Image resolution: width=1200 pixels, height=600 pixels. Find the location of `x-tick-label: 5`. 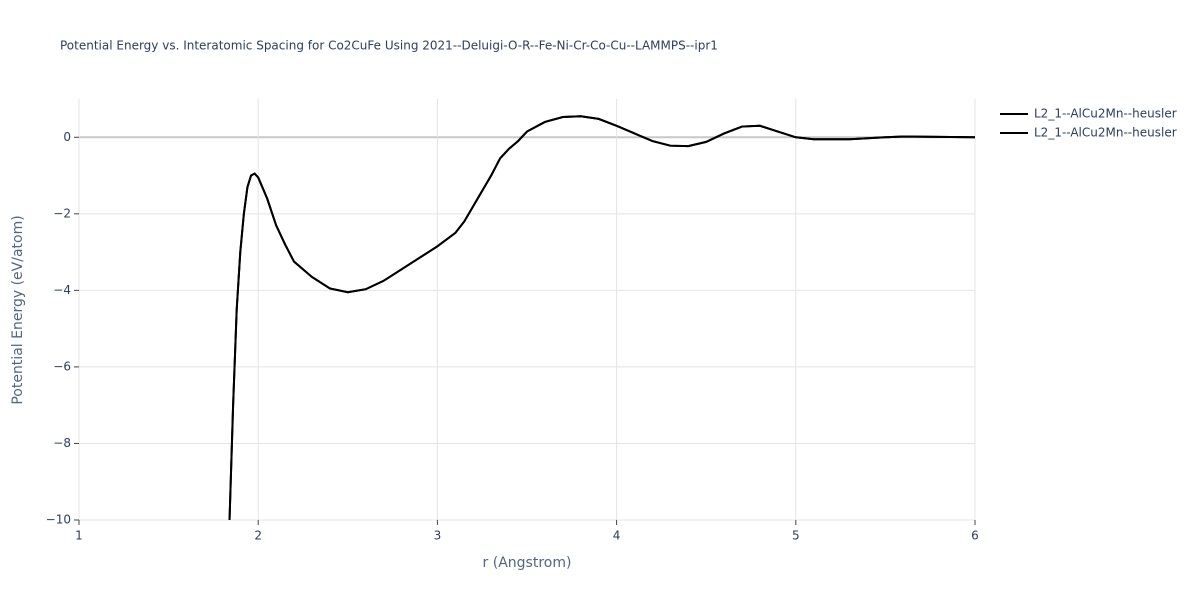

x-tick-label: 5 is located at coordinates (796, 536).